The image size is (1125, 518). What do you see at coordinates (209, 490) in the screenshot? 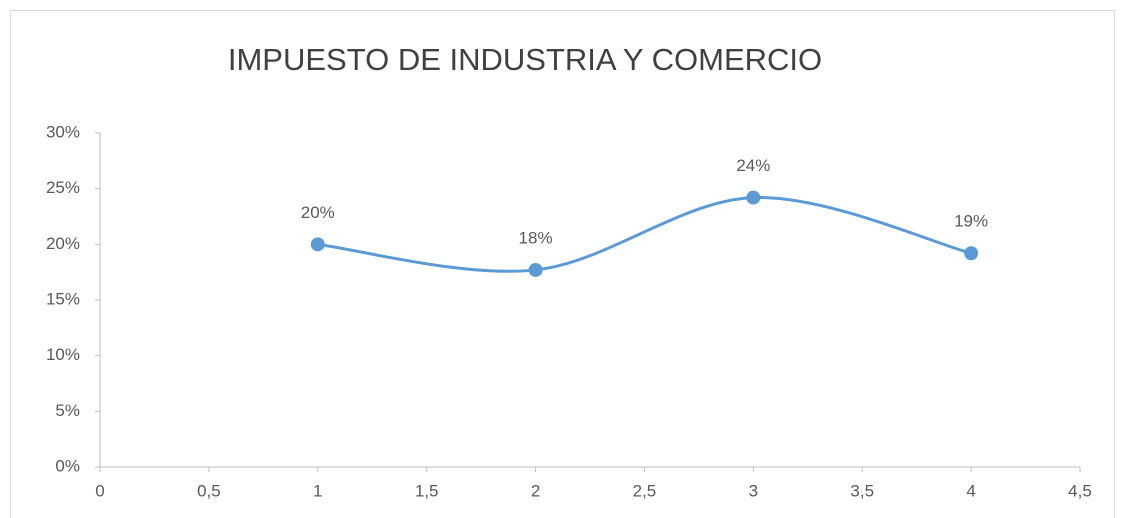
I see `x-tick-label: 0,5` at bounding box center [209, 490].